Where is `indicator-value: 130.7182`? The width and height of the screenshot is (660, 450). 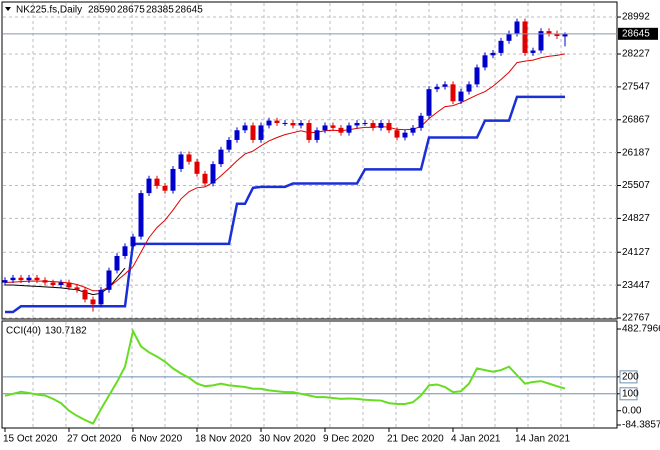 indicator-value: 130.7182 is located at coordinates (66, 331).